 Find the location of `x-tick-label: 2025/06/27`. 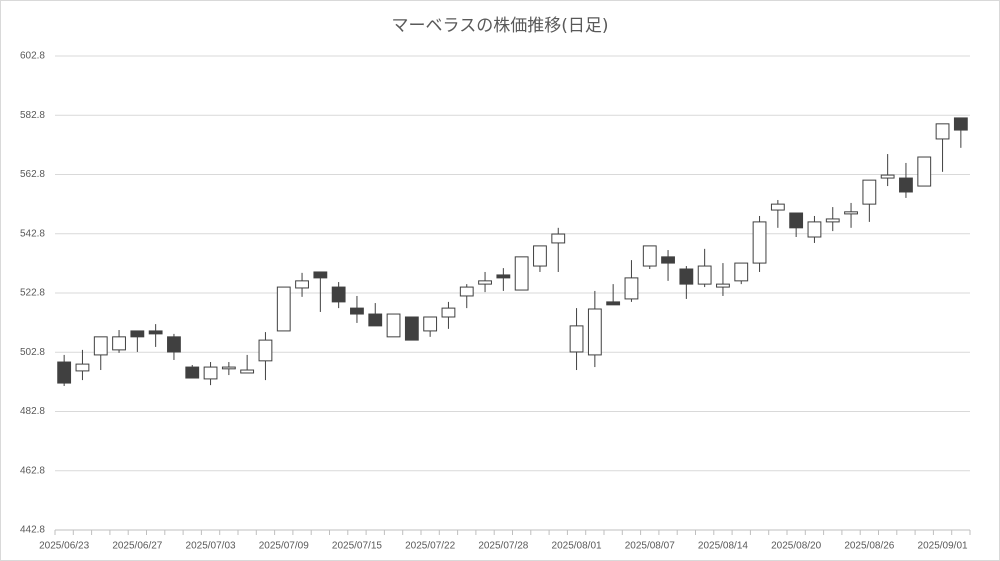

x-tick-label: 2025/06/27 is located at coordinates (137, 546).